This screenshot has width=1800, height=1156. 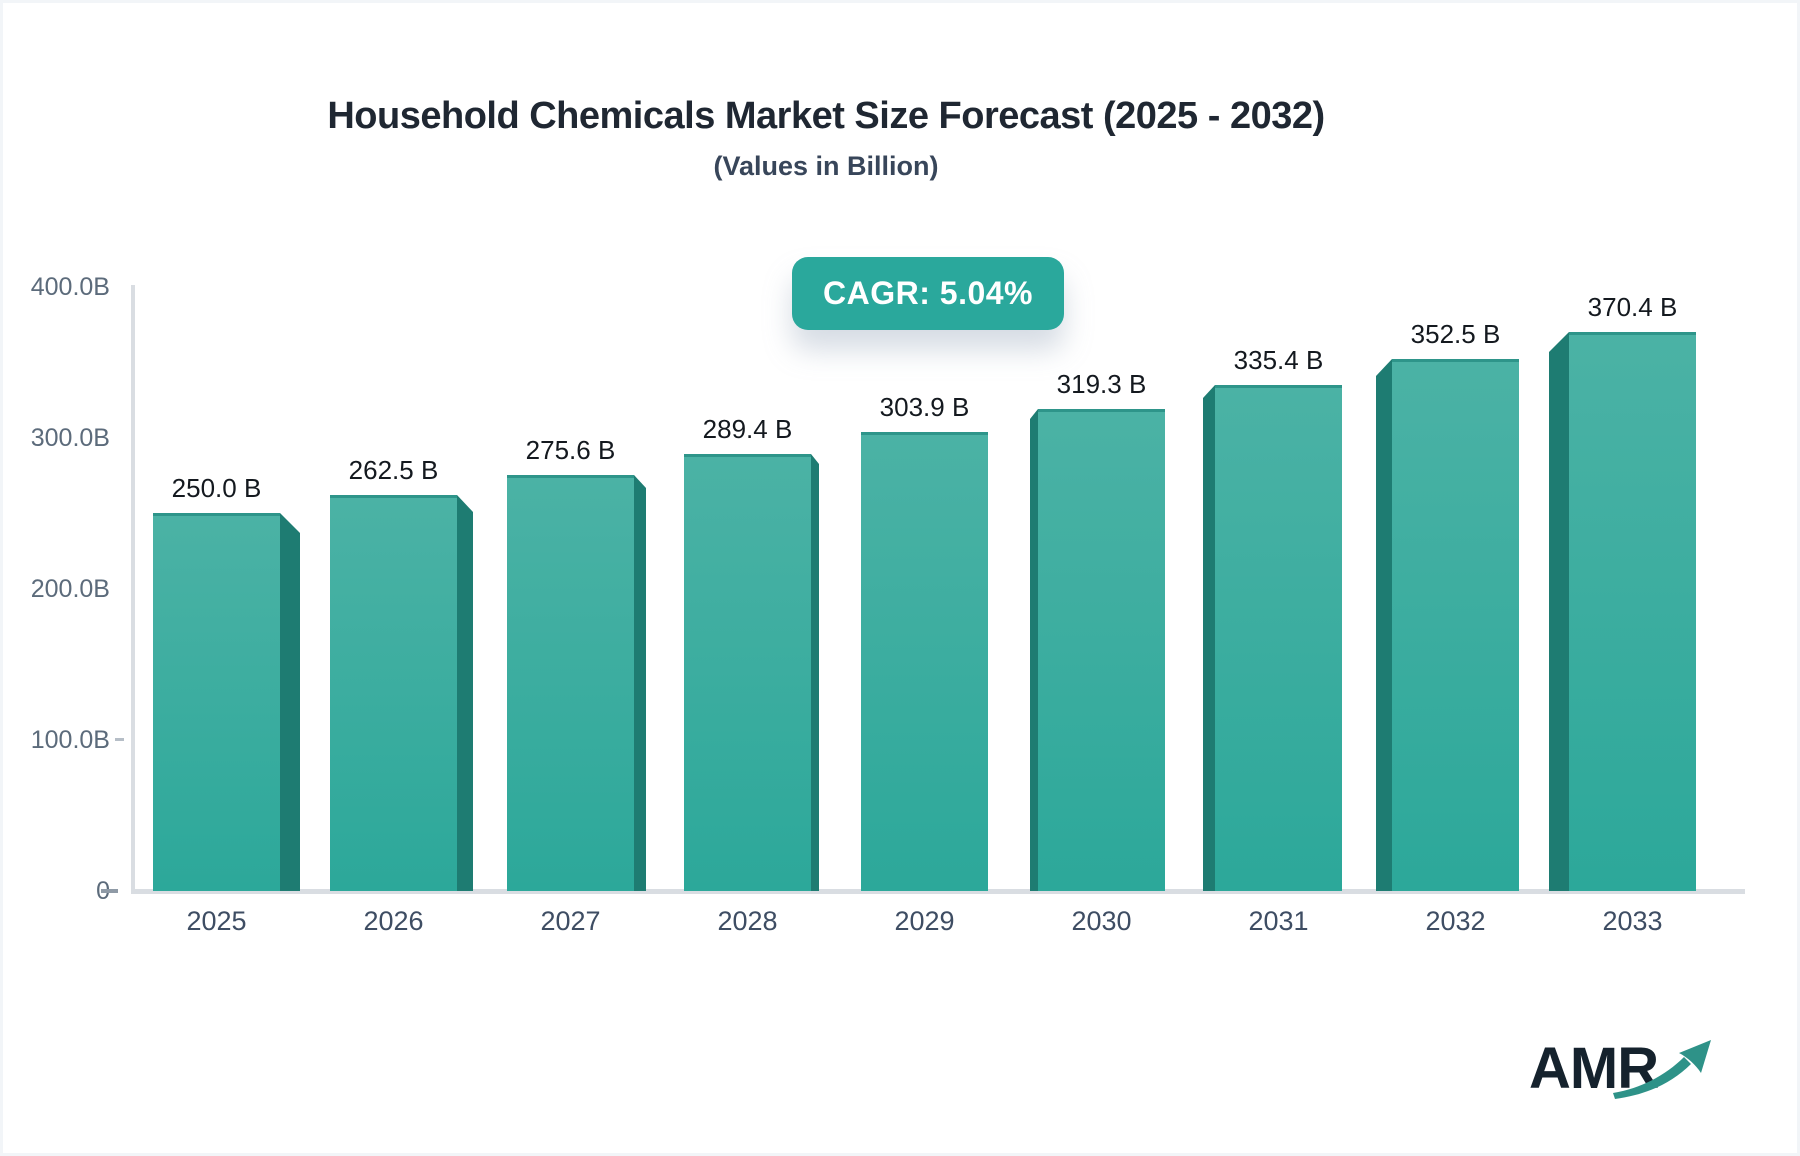 What do you see at coordinates (938, 891) in the screenshot?
I see `x-axis-line` at bounding box center [938, 891].